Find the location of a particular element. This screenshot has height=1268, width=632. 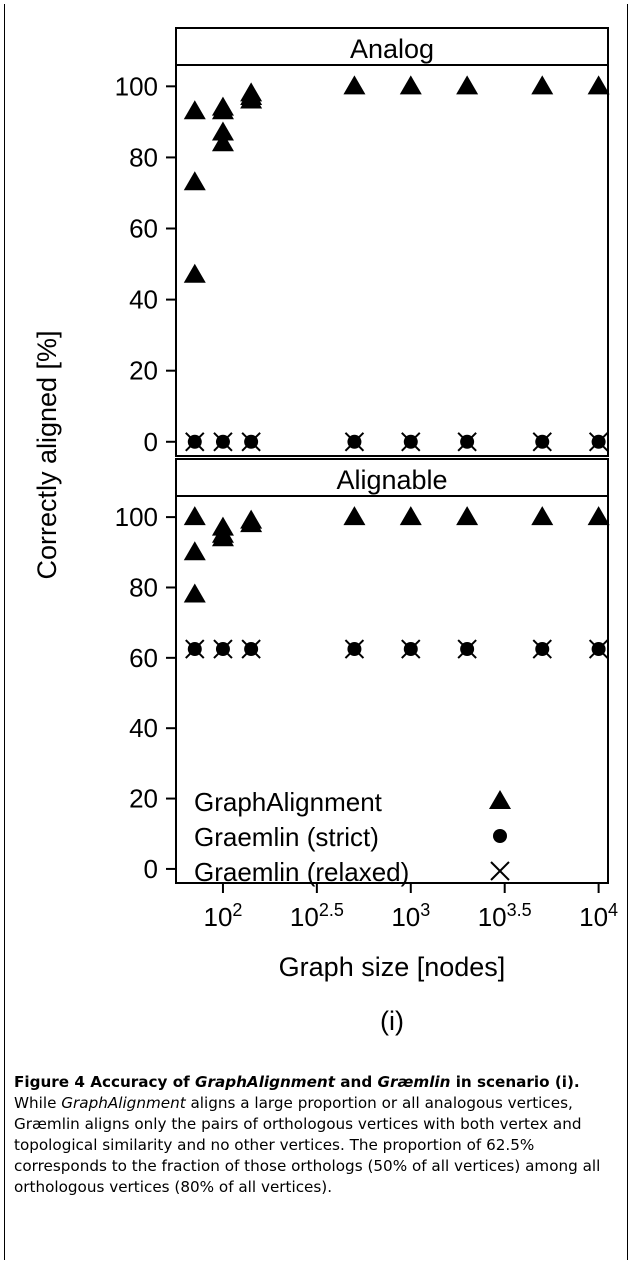

caption-title-text: Accuracy of is located at coordinates (140, 1082).